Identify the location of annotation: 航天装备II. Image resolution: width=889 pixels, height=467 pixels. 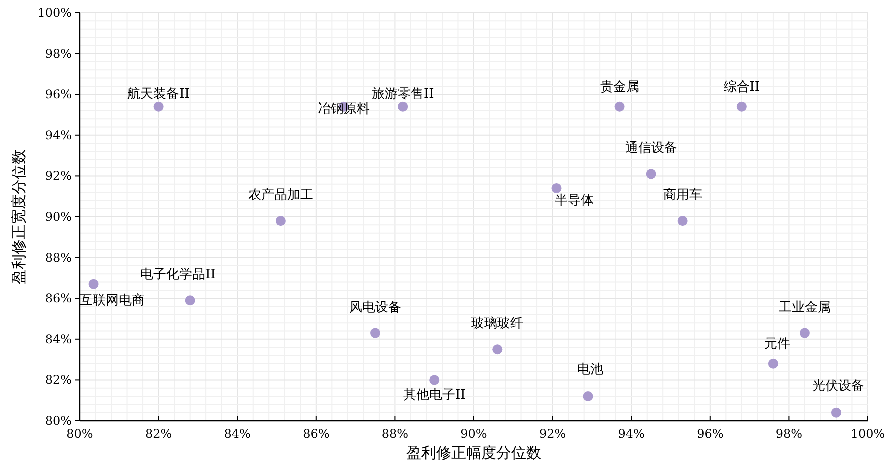
(159, 94).